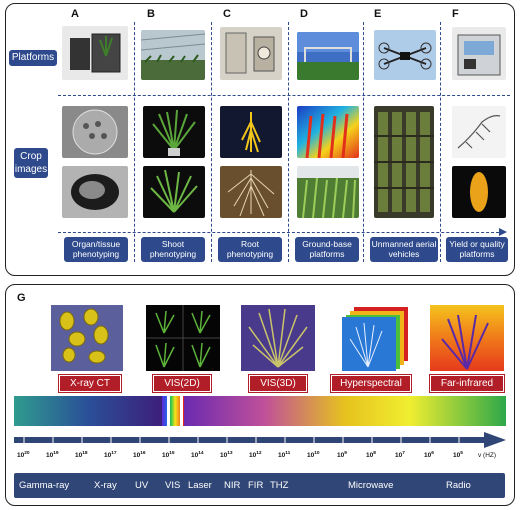  I want to click on band-laser: Laser, so click(200, 485).